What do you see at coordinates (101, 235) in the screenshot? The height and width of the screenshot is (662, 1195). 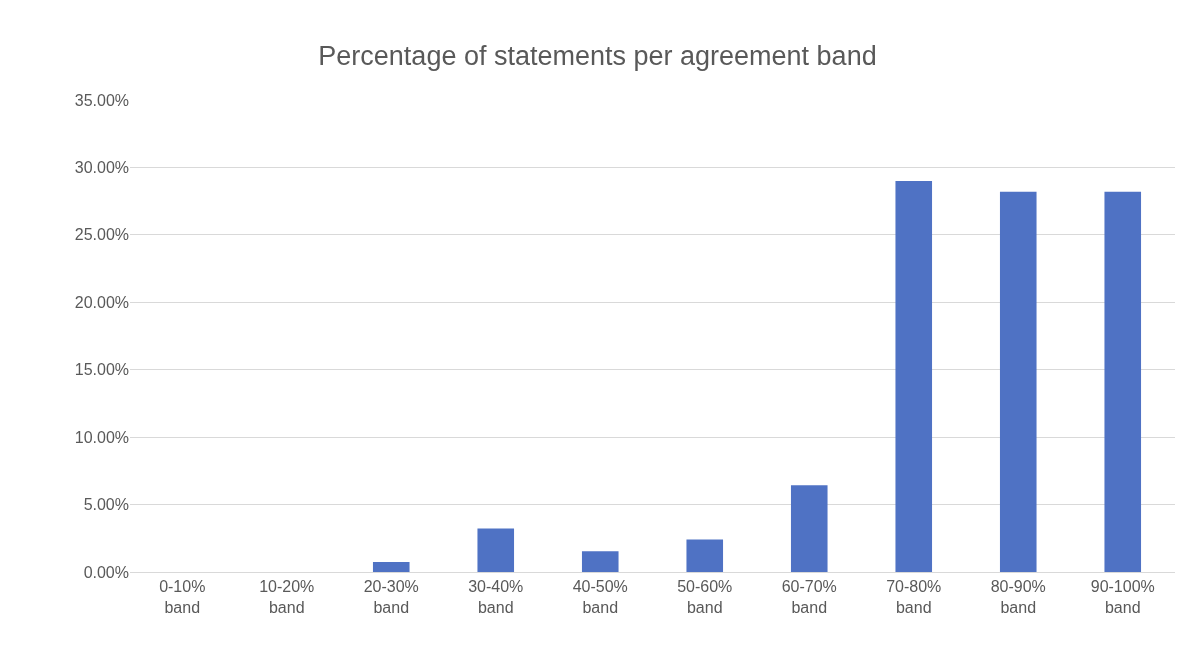 I see `y-tick-label: 25.00%` at bounding box center [101, 235].